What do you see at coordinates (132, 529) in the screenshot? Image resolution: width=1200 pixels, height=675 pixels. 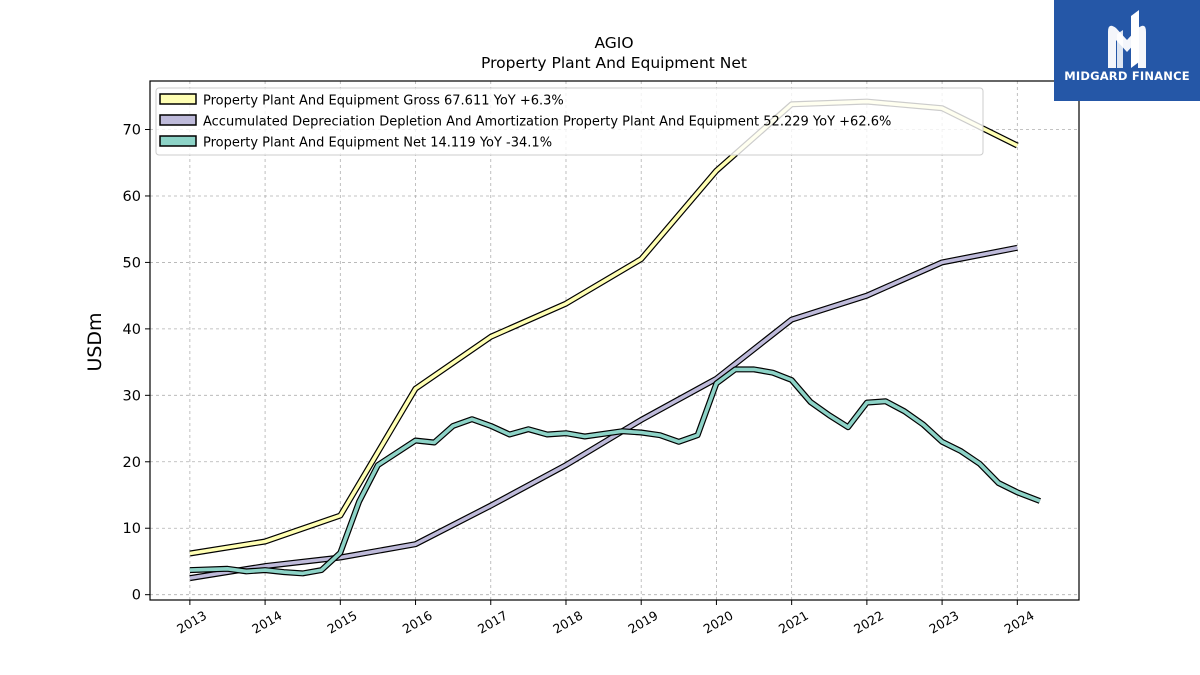 I see `y-tick-label: 10` at bounding box center [132, 529].